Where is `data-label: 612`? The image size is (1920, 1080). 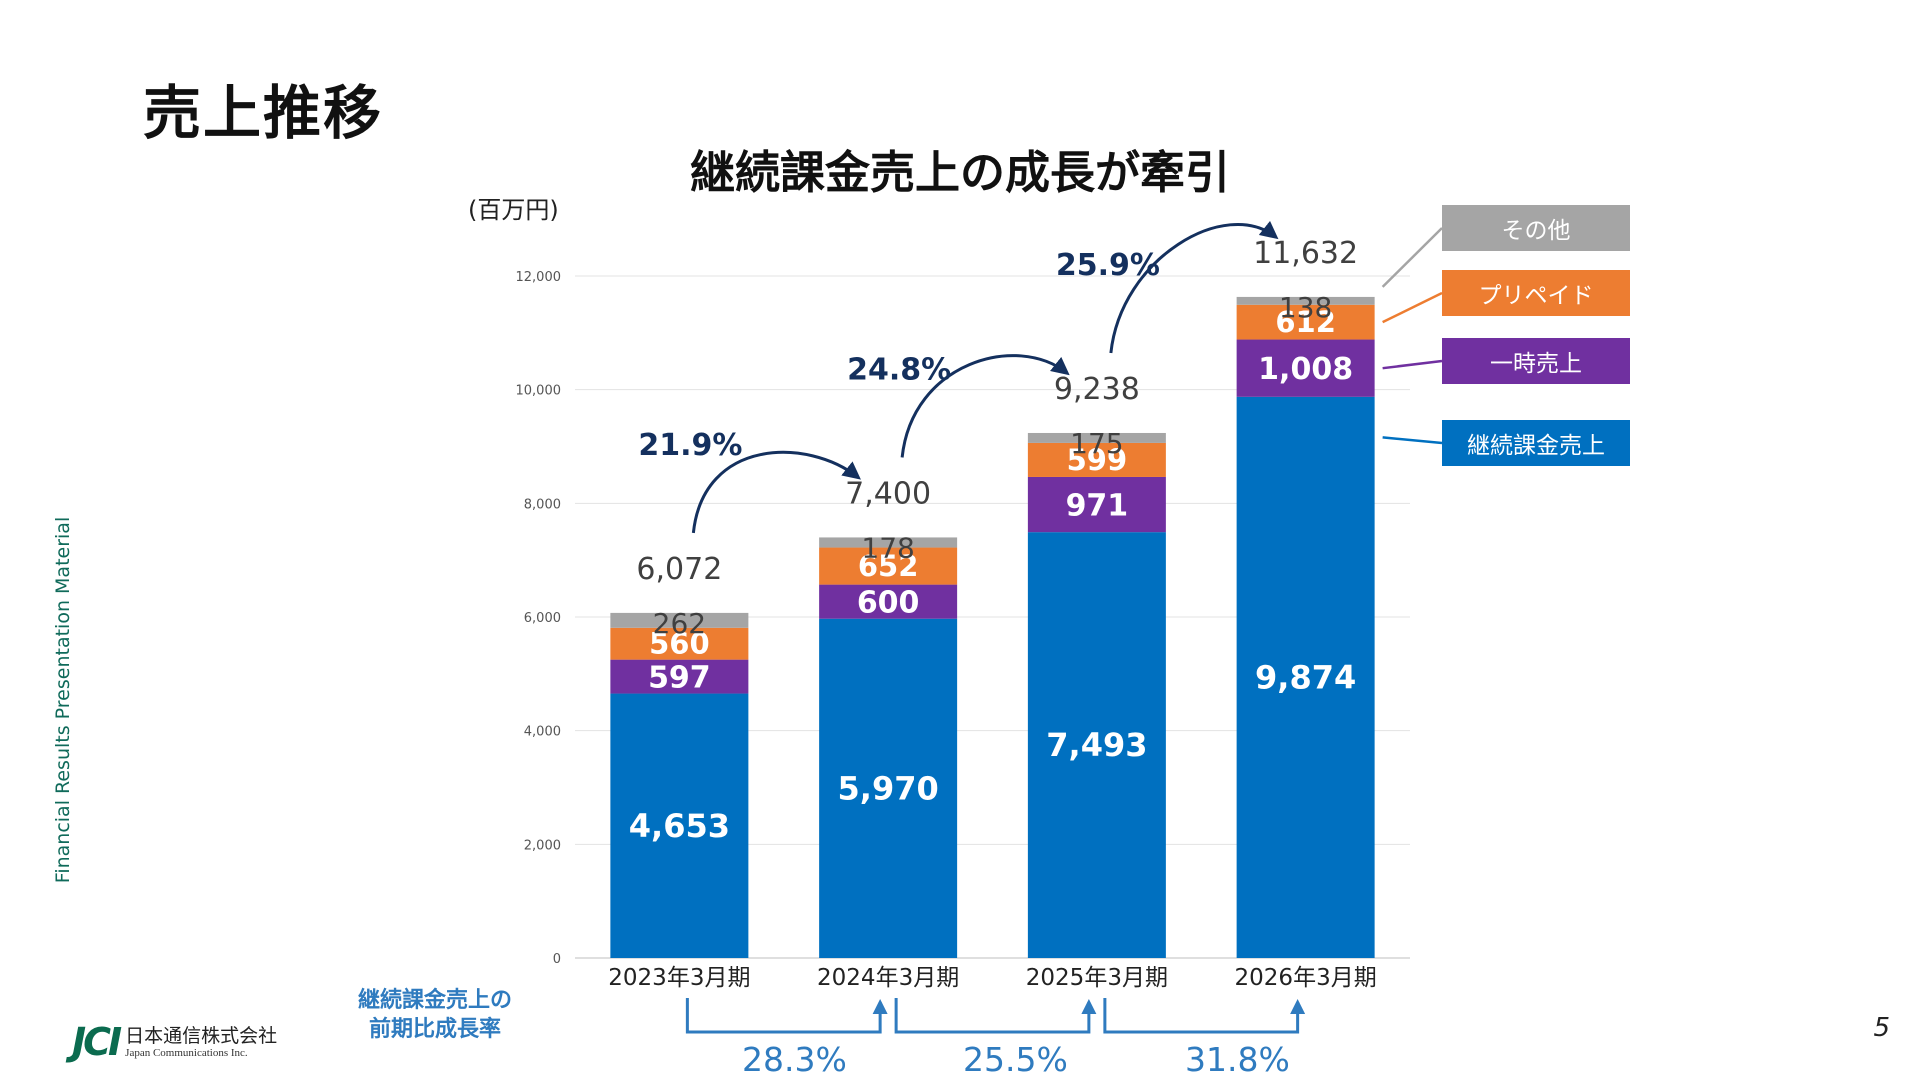 data-label: 612 is located at coordinates (1305, 322).